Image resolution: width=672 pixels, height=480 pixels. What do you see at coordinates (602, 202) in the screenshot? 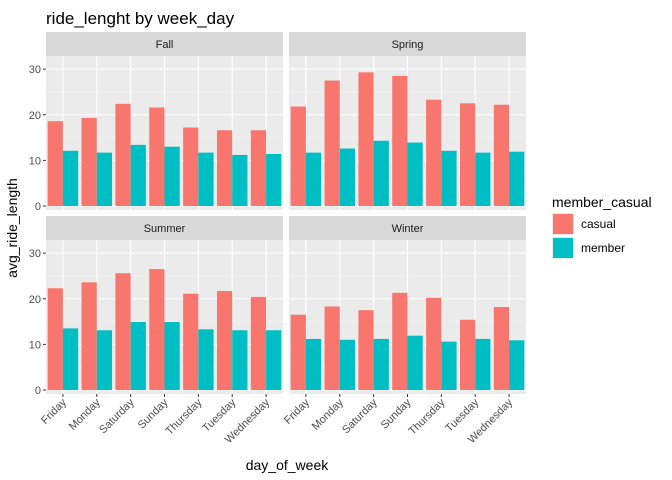
I see `legend-title: member_casual` at bounding box center [602, 202].